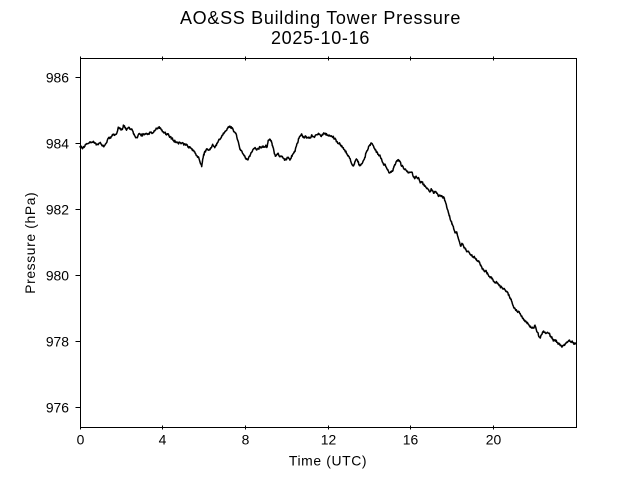 This screenshot has height=480, width=640. What do you see at coordinates (320, 18) in the screenshot?
I see `svg-text: AO&SS Building Tower Pressure` at bounding box center [320, 18].